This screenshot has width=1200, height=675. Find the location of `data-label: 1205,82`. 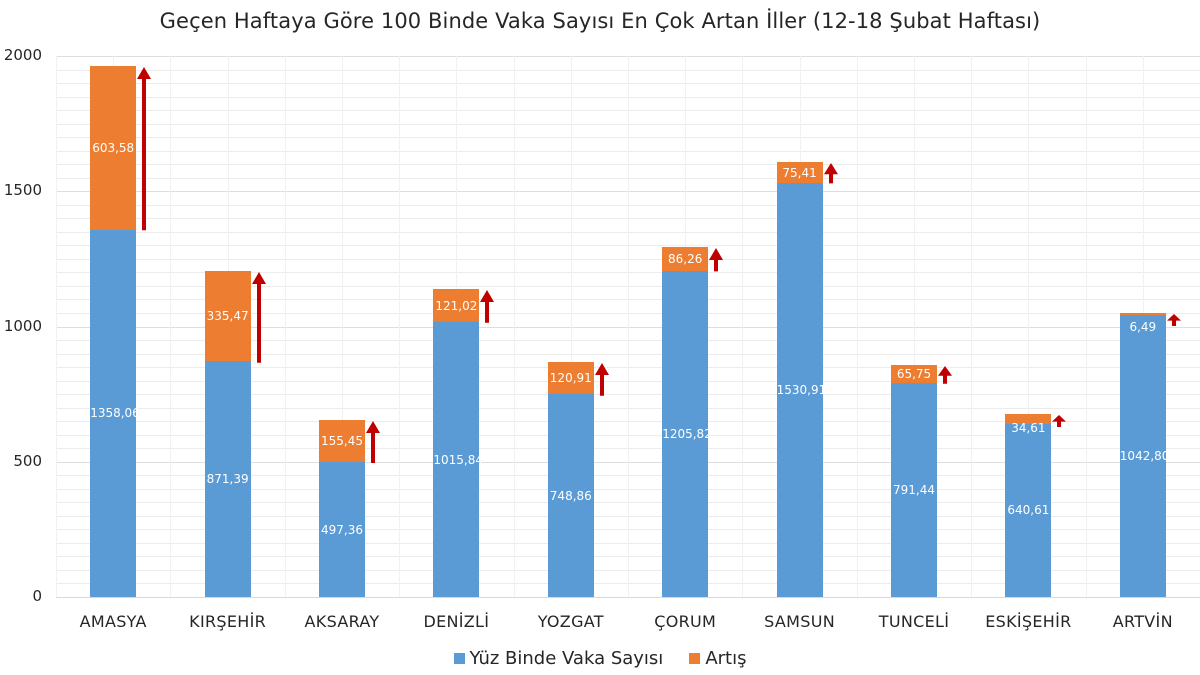

data-label: 1205,82 is located at coordinates (687, 433).